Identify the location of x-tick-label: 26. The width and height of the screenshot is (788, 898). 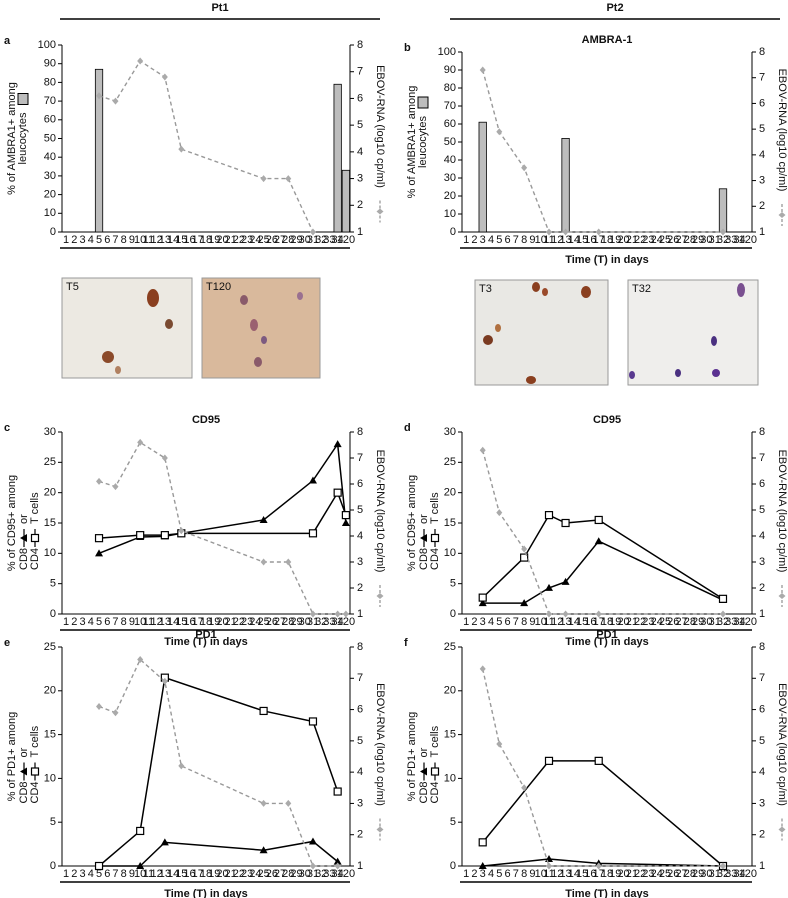
(673, 240).